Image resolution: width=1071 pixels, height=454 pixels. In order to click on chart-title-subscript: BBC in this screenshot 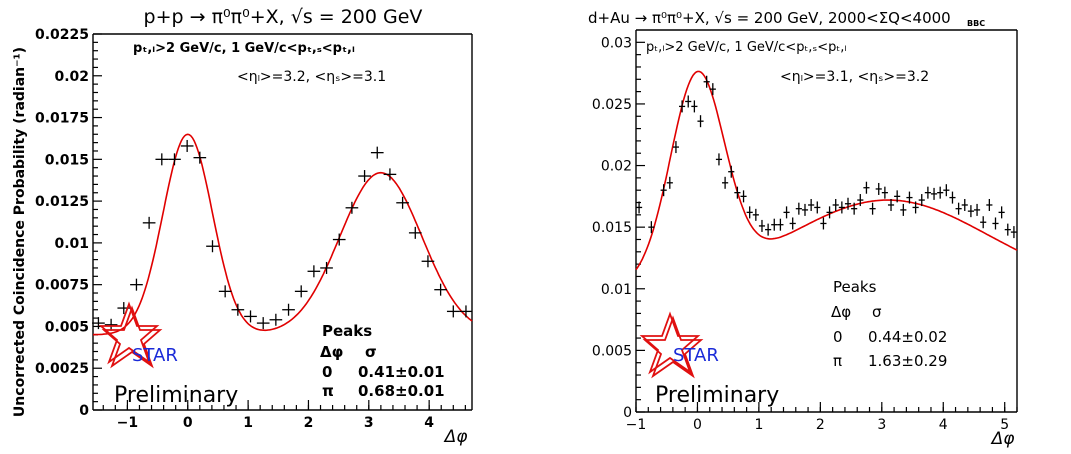, I will do `click(976, 23)`.